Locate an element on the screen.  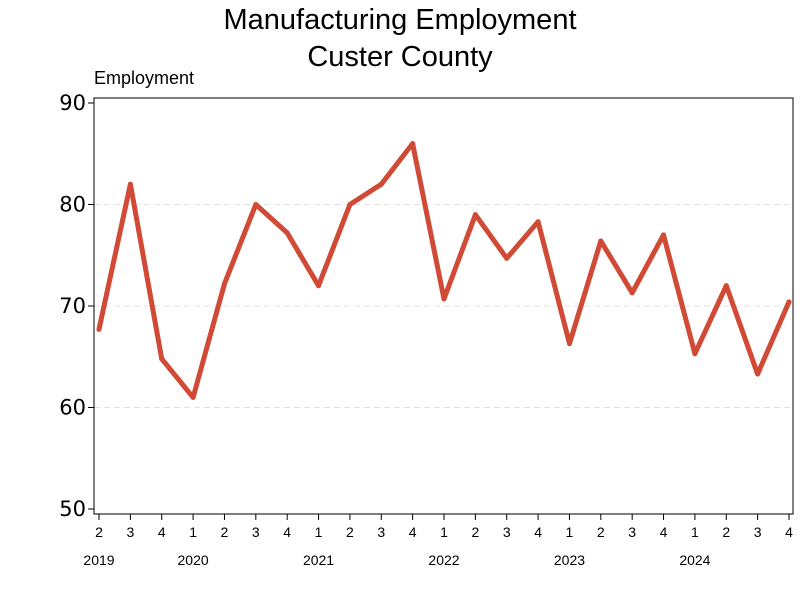
y-axis: 50 60 70 80 90 is located at coordinates (76, 306).